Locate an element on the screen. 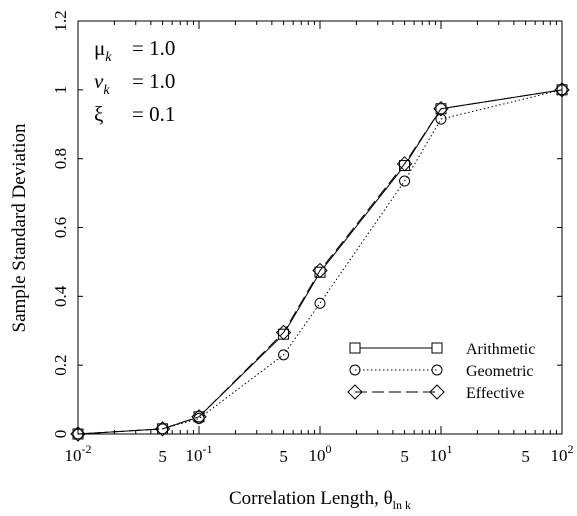 The image size is (577, 516). parameter-label: μk = 1.0 is located at coordinates (134, 50).